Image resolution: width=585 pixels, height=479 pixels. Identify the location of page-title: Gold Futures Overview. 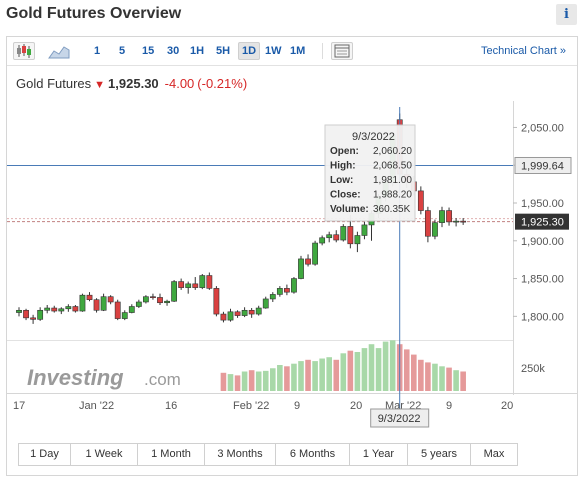
(94, 13).